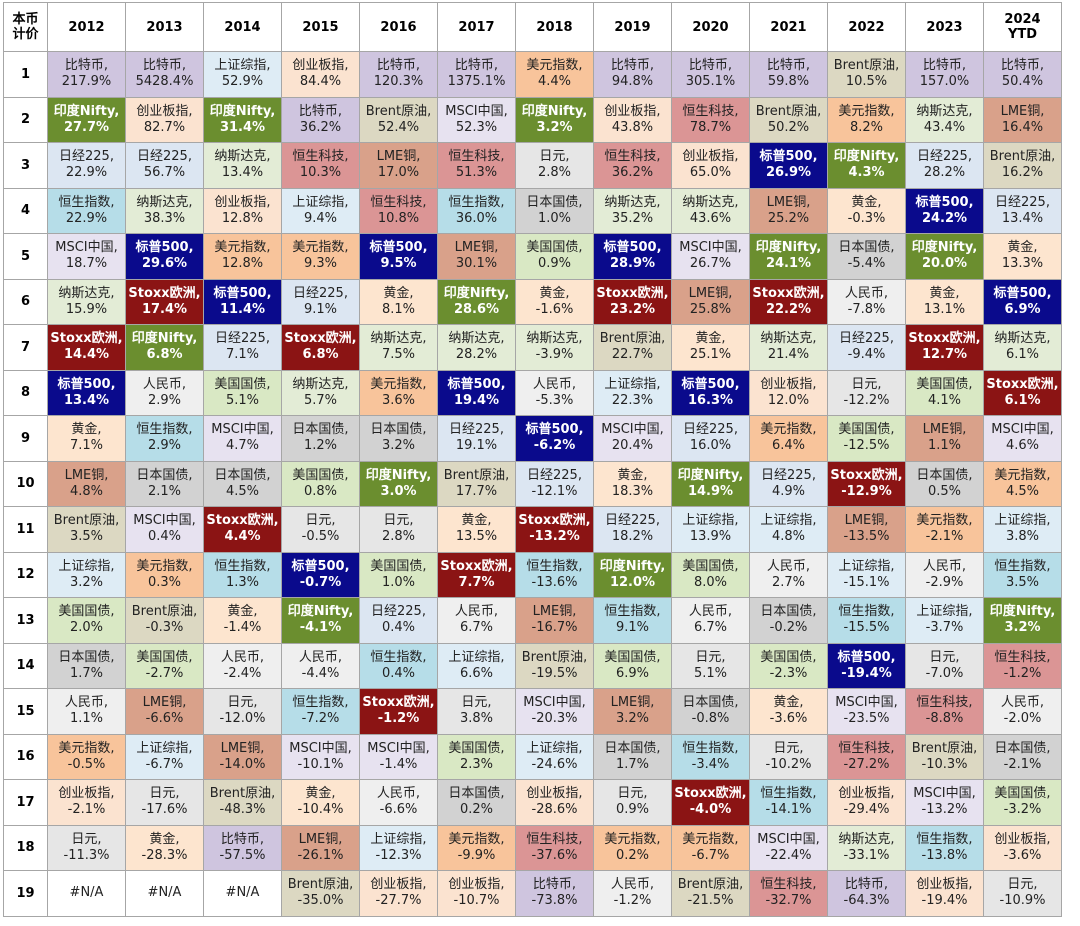 This screenshot has width=1080, height=926. I want to click on cell-return-value: -6.2%, so click(554, 446).